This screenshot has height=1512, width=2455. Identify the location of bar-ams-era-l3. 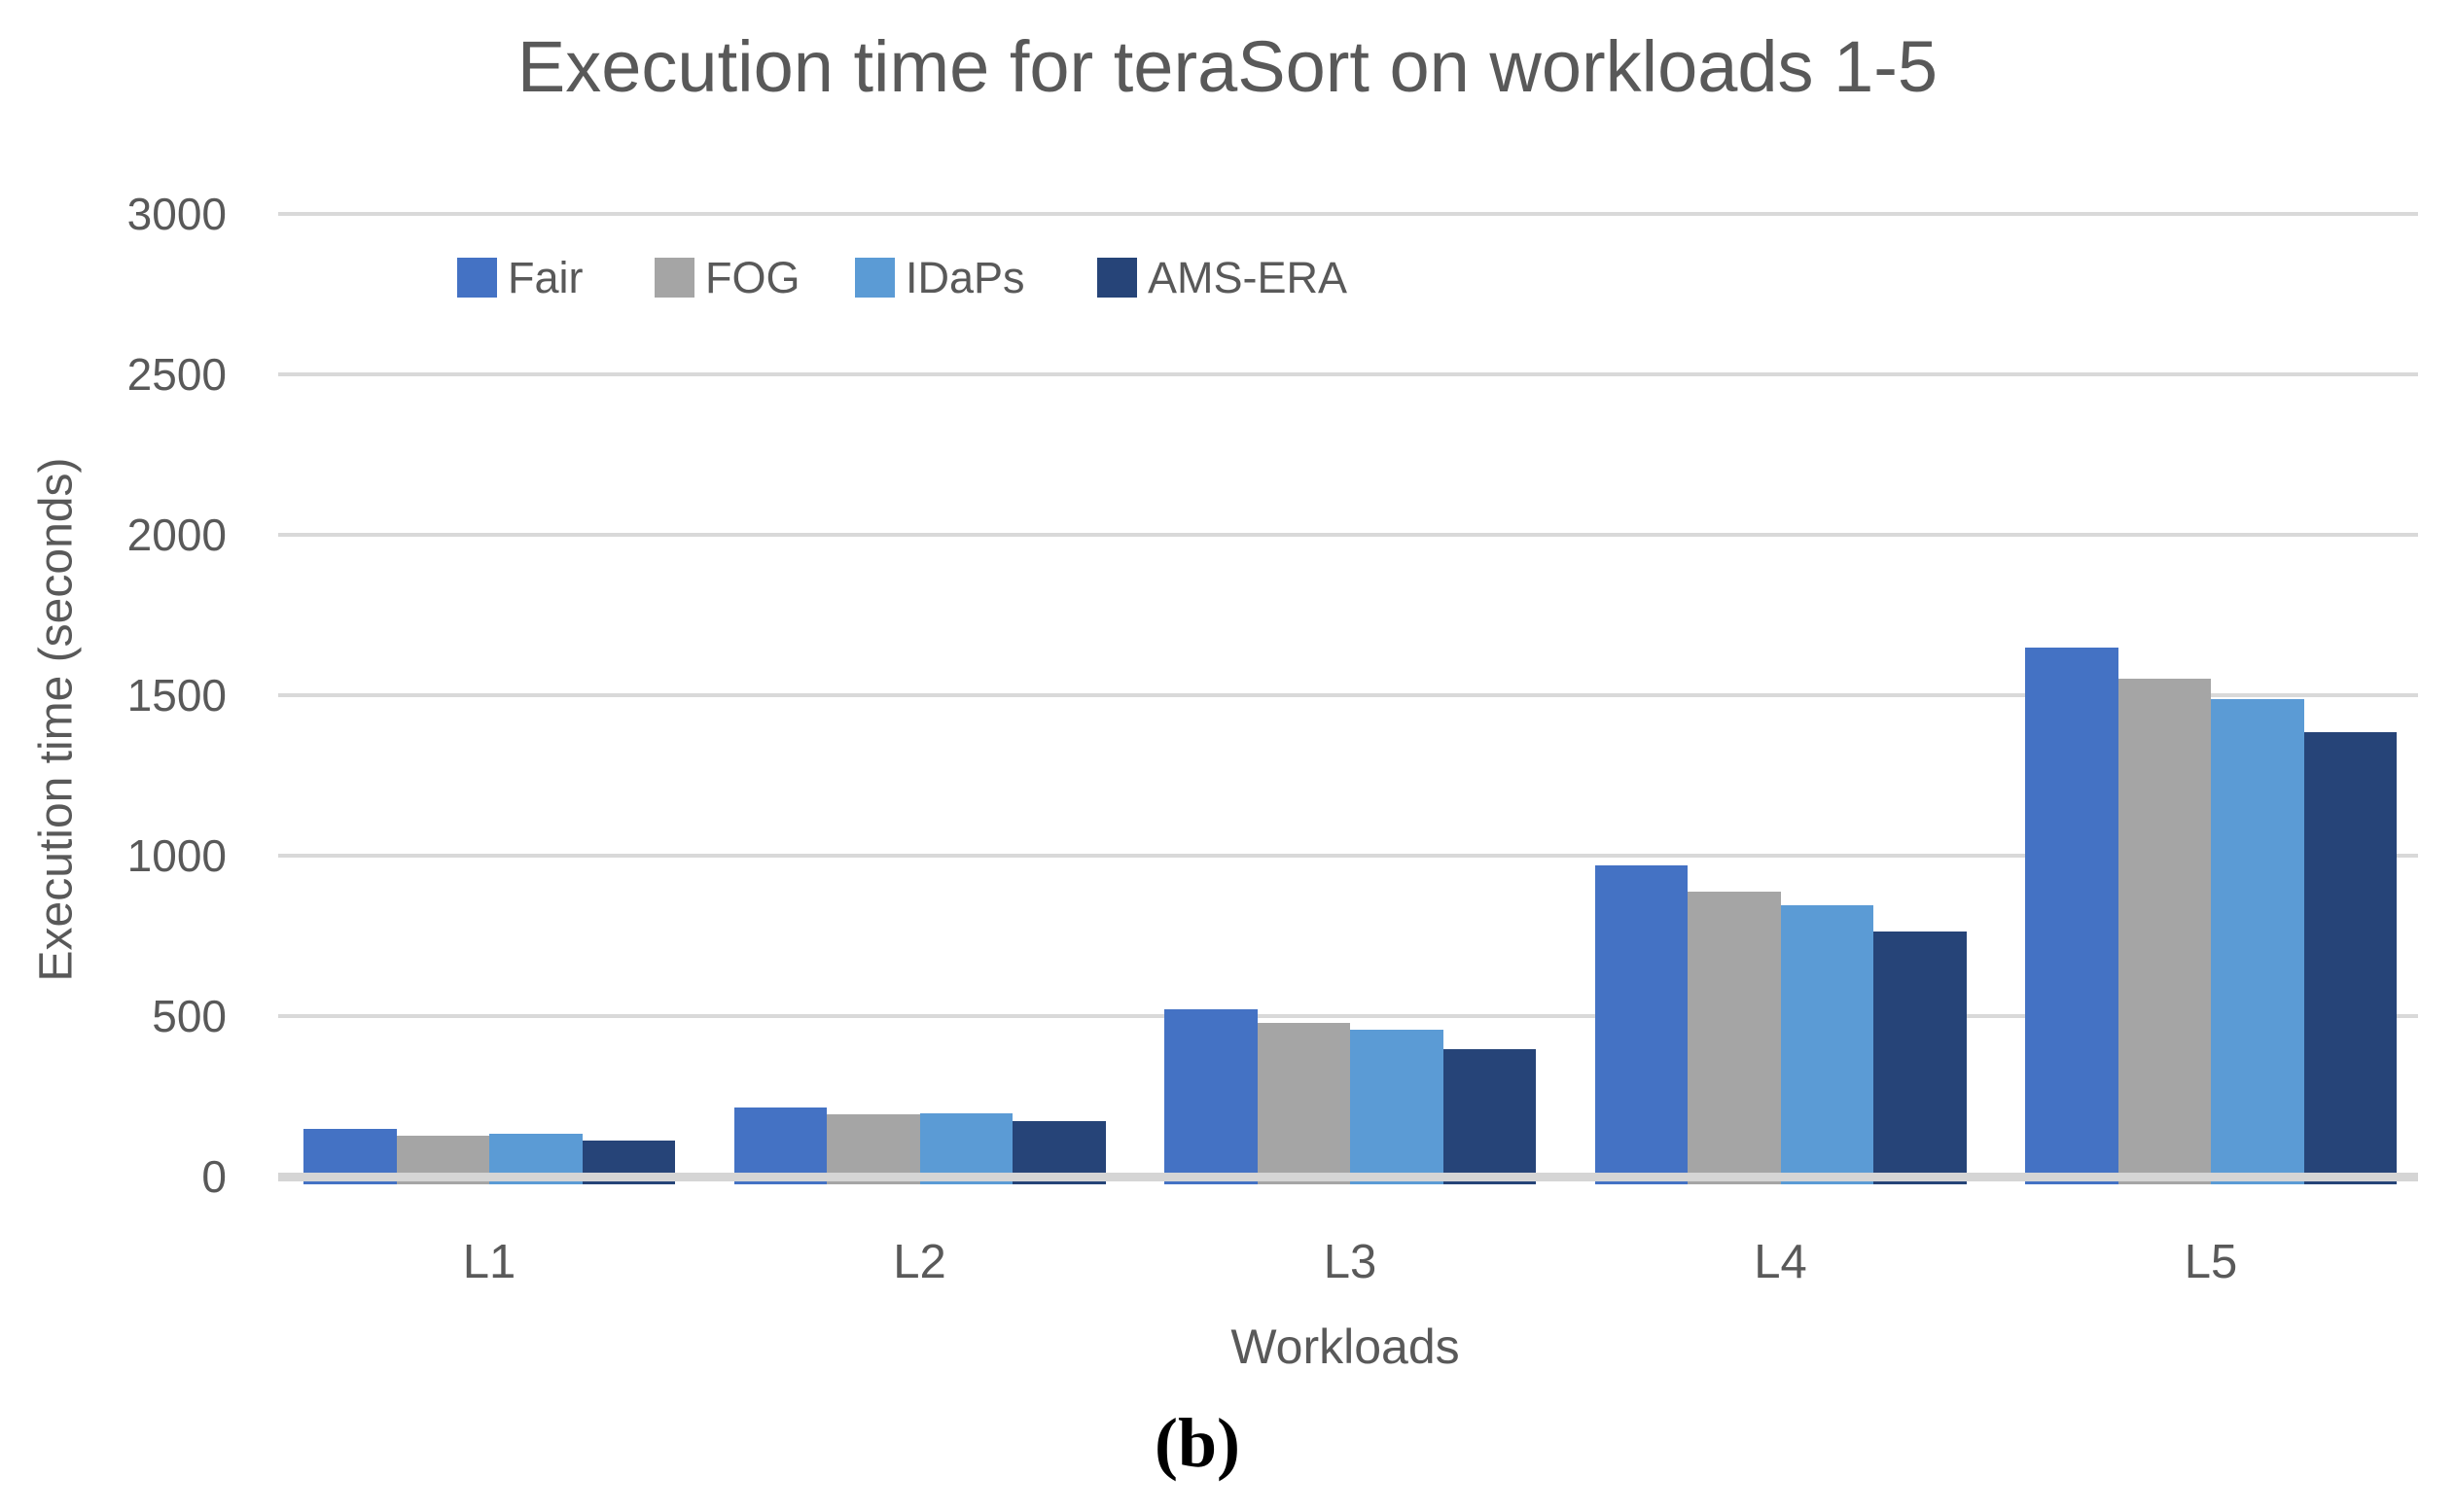
(1489, 1116).